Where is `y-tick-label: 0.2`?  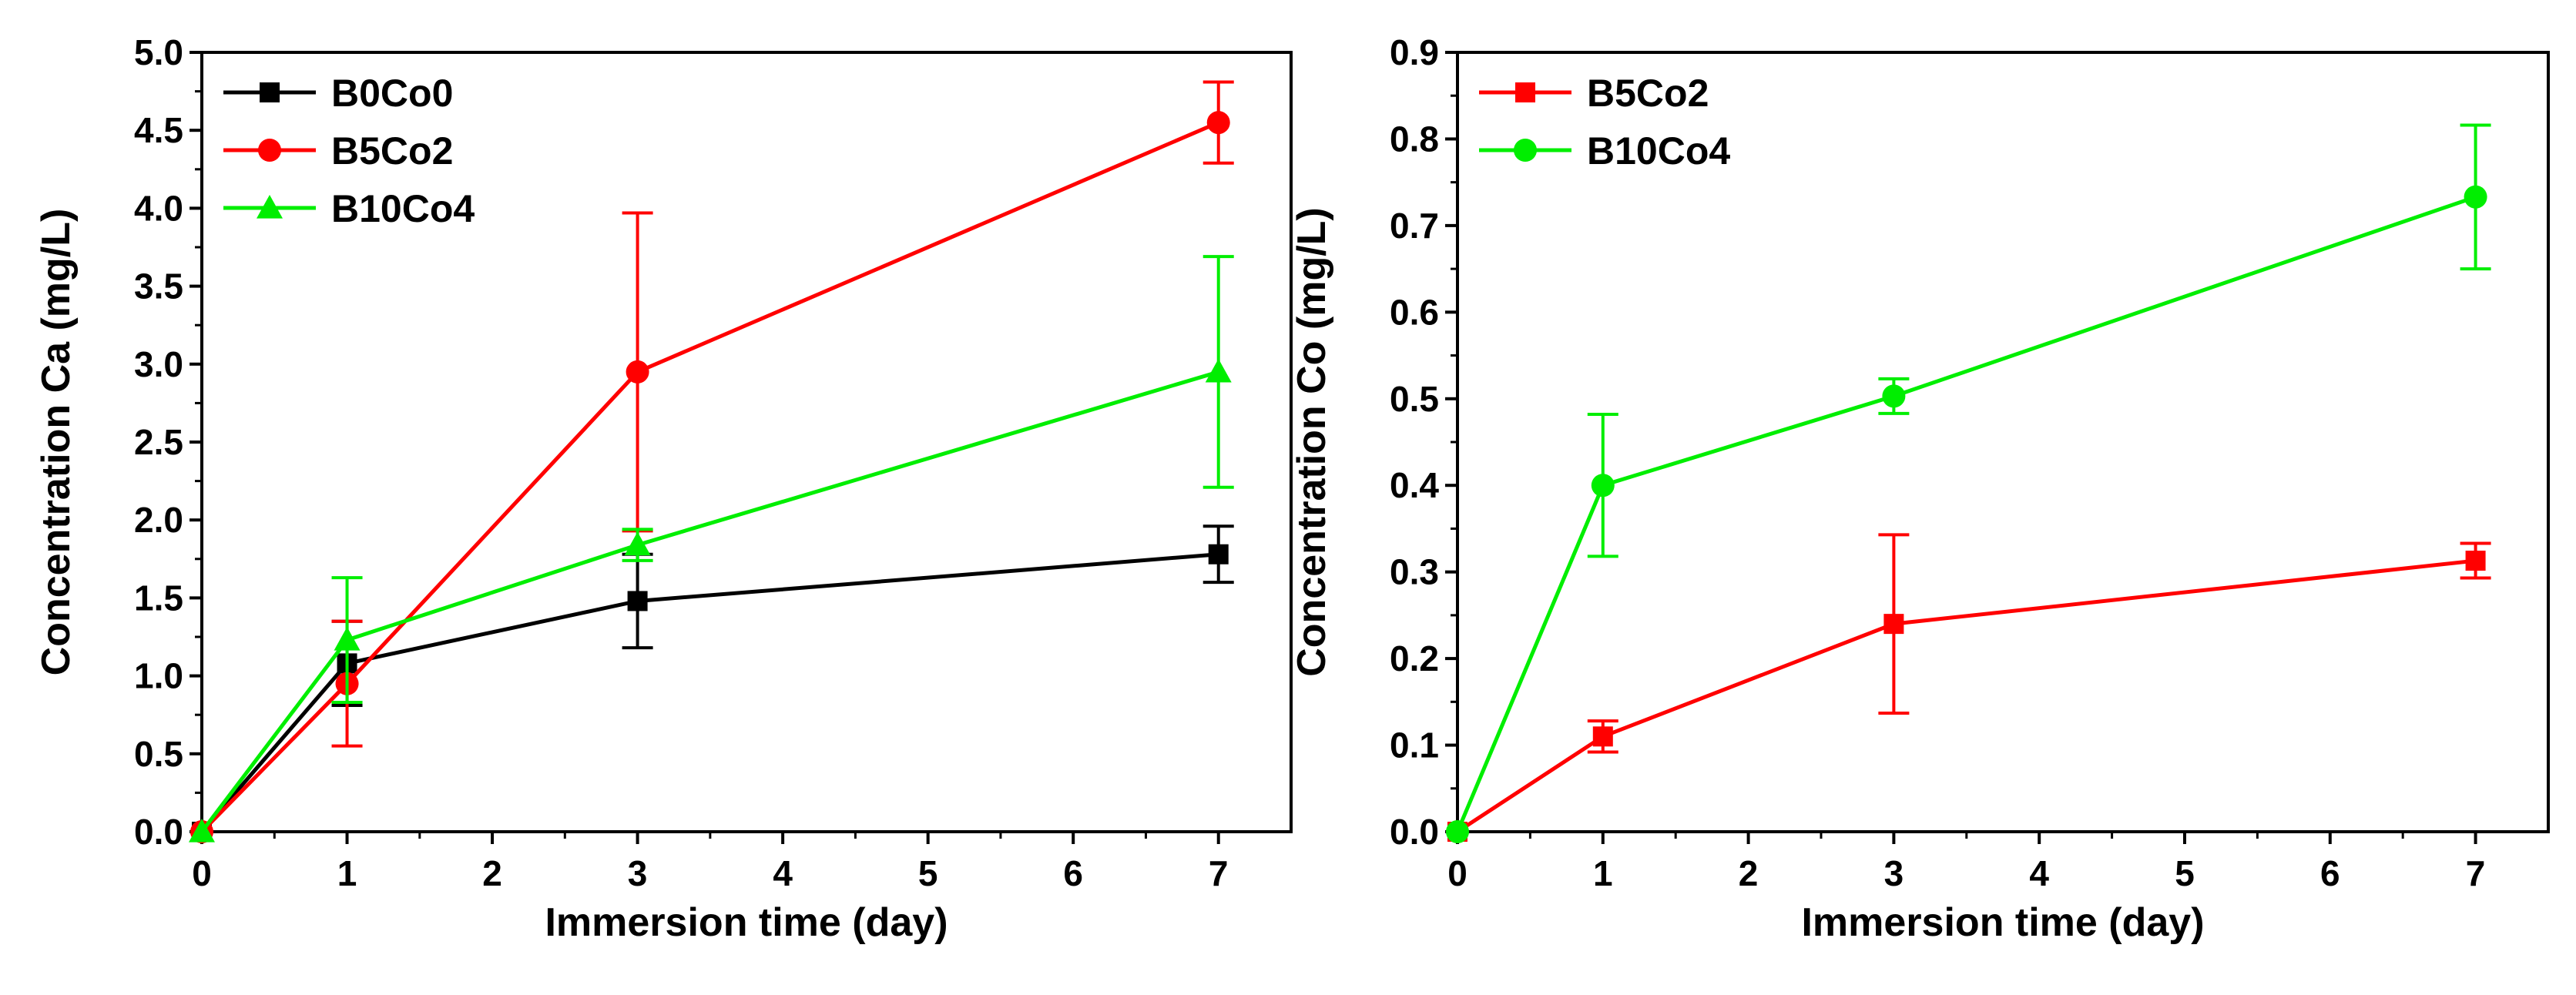 y-tick-label: 0.2 is located at coordinates (1414, 658).